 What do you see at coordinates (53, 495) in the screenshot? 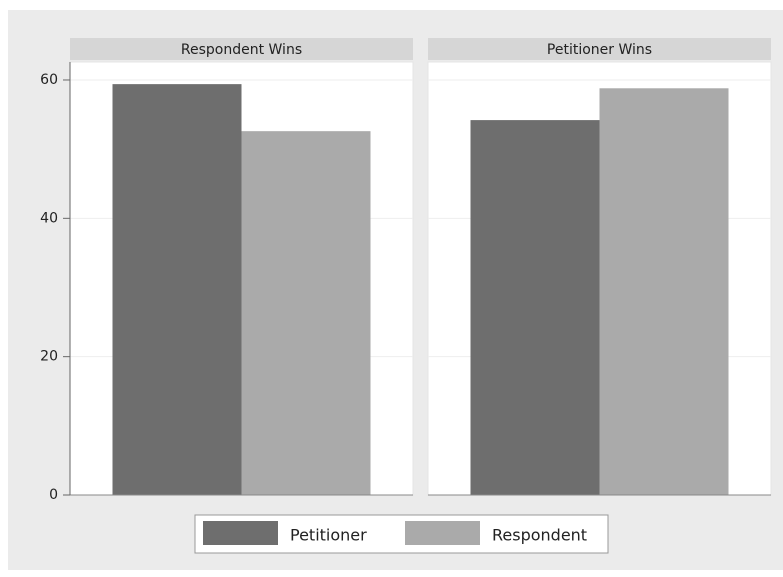
I see `y-tick-label: 0` at bounding box center [53, 495].